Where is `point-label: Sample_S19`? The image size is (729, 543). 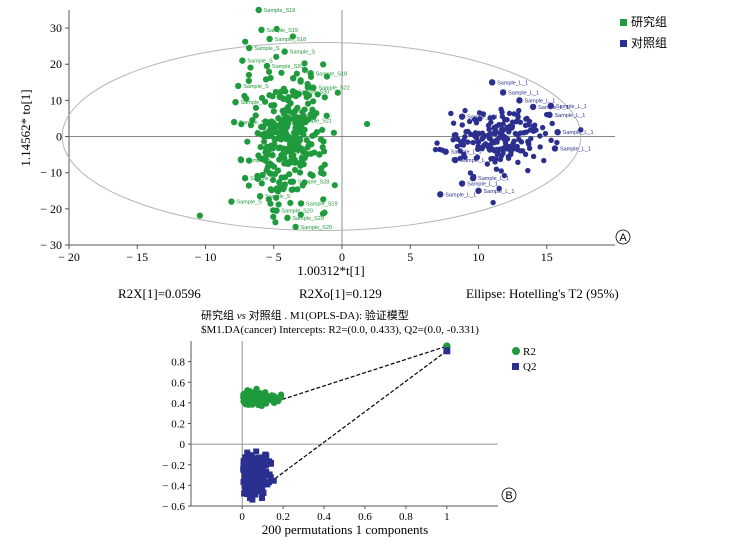
point-label: Sample_S19 is located at coordinates (280, 11).